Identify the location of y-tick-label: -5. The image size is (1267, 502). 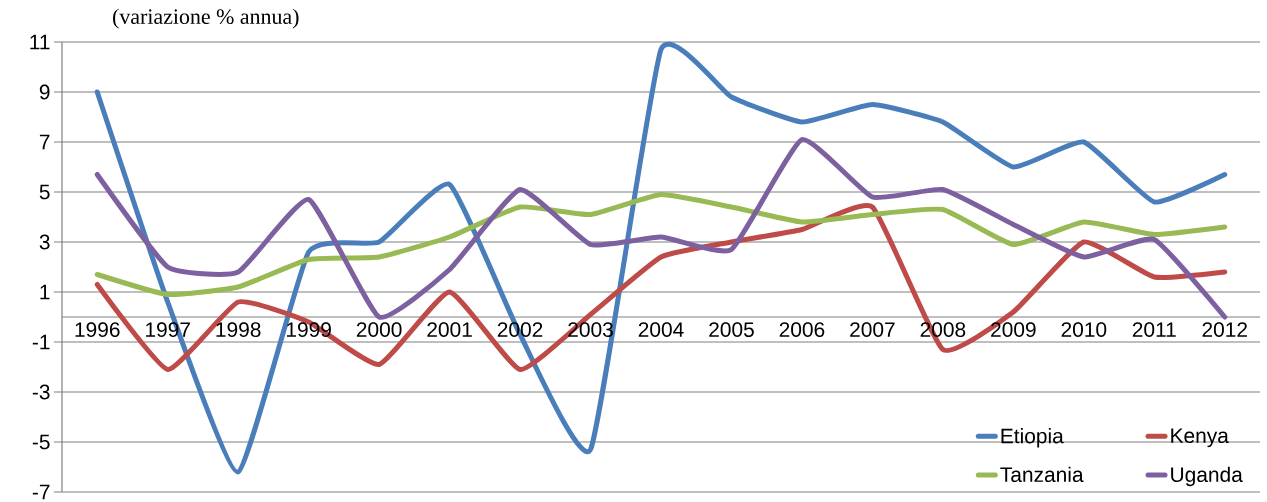
(41, 442).